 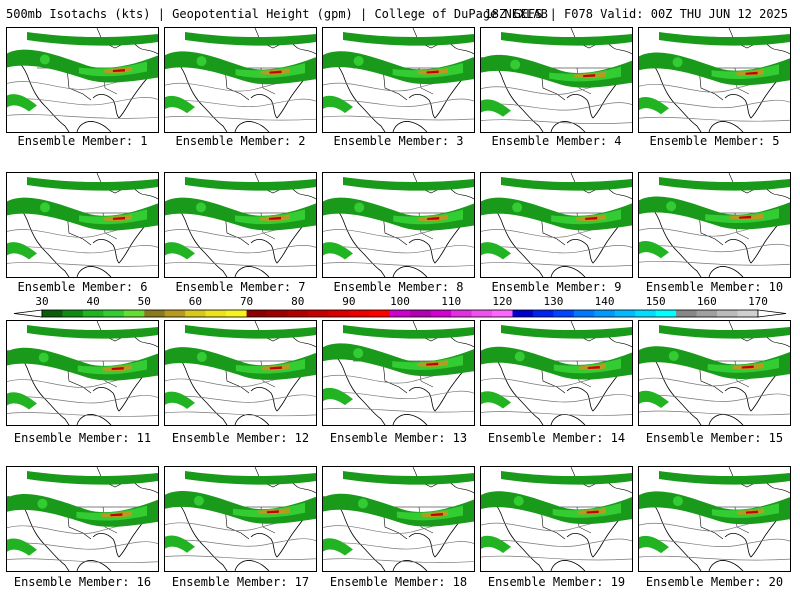 I want to click on ensemble-member-label: Ensemble Member: 17, so click(x=240, y=582).